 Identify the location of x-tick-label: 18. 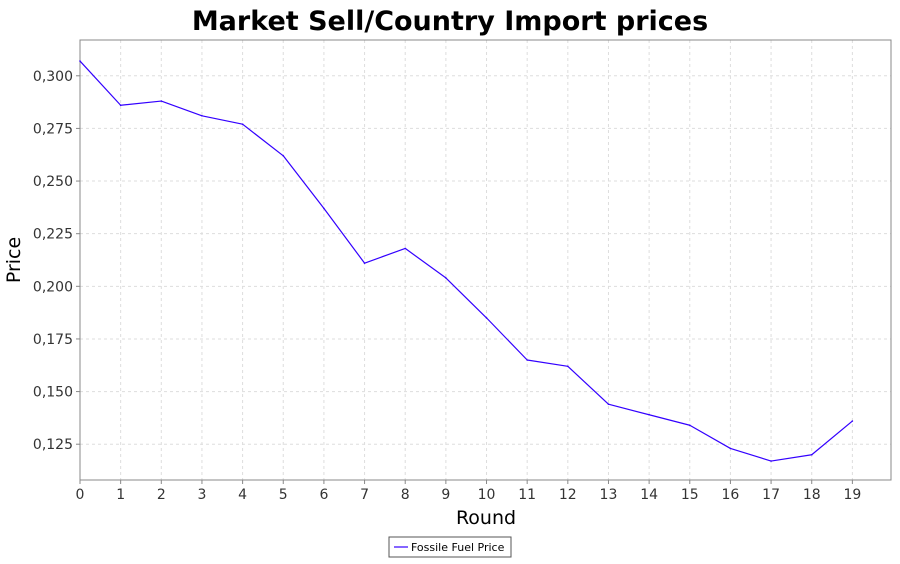
(812, 495).